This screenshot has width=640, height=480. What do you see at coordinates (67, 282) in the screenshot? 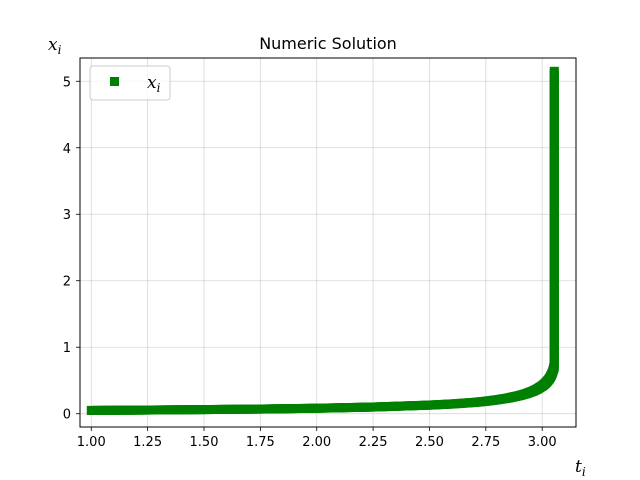
I see `y-tick-label: 2` at bounding box center [67, 282].